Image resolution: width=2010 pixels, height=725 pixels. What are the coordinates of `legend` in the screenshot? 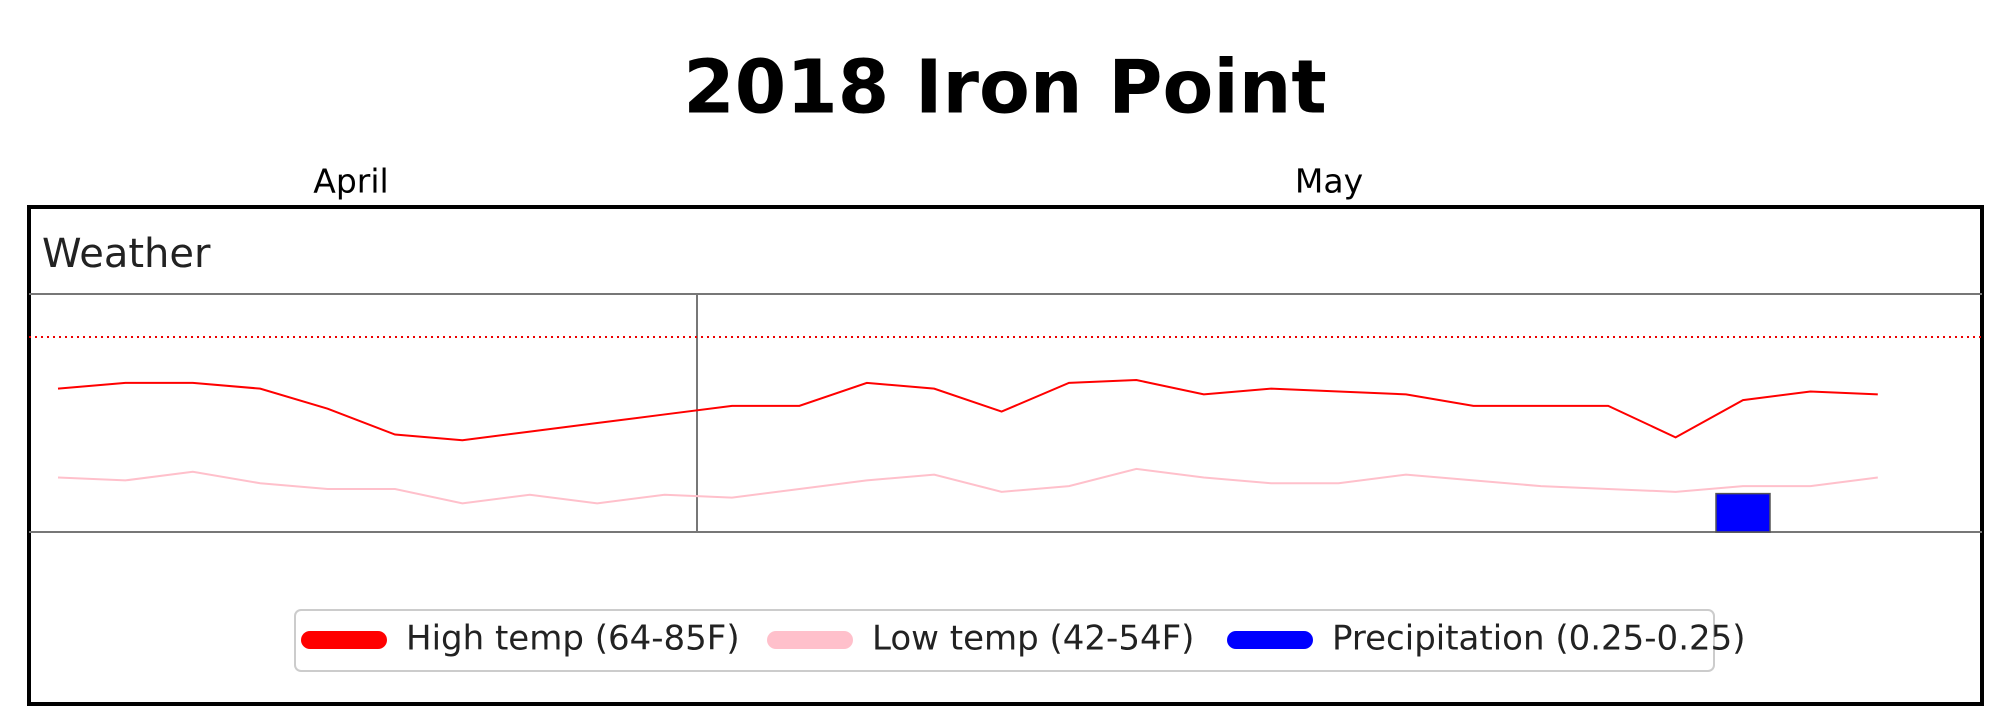 It's located at (1004, 640).